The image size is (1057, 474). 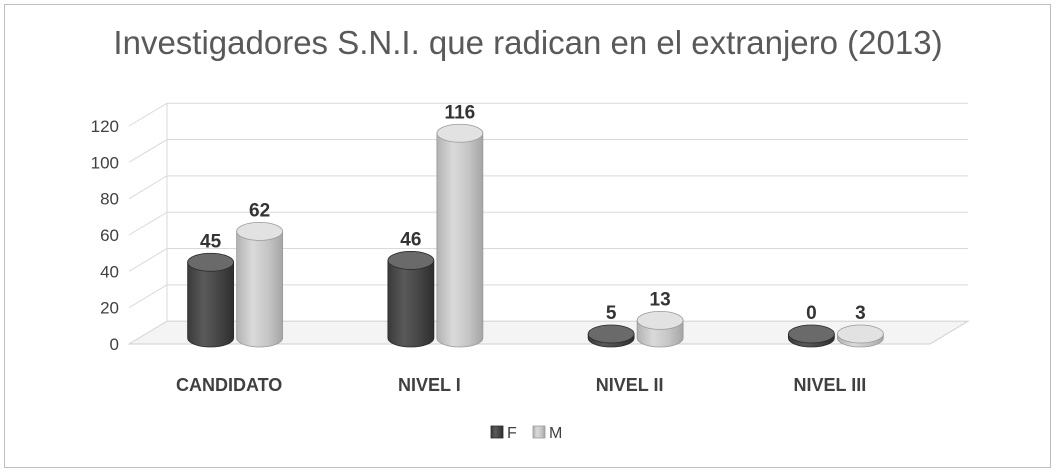 What do you see at coordinates (109, 235) in the screenshot?
I see `y-tick-label: 60` at bounding box center [109, 235].